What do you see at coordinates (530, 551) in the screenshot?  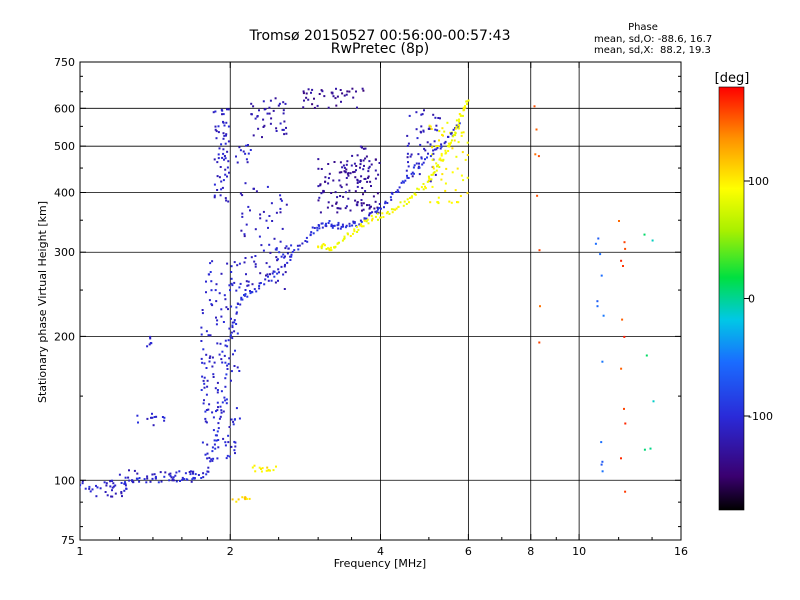 I see `x-tick-label: 8` at bounding box center [530, 551].